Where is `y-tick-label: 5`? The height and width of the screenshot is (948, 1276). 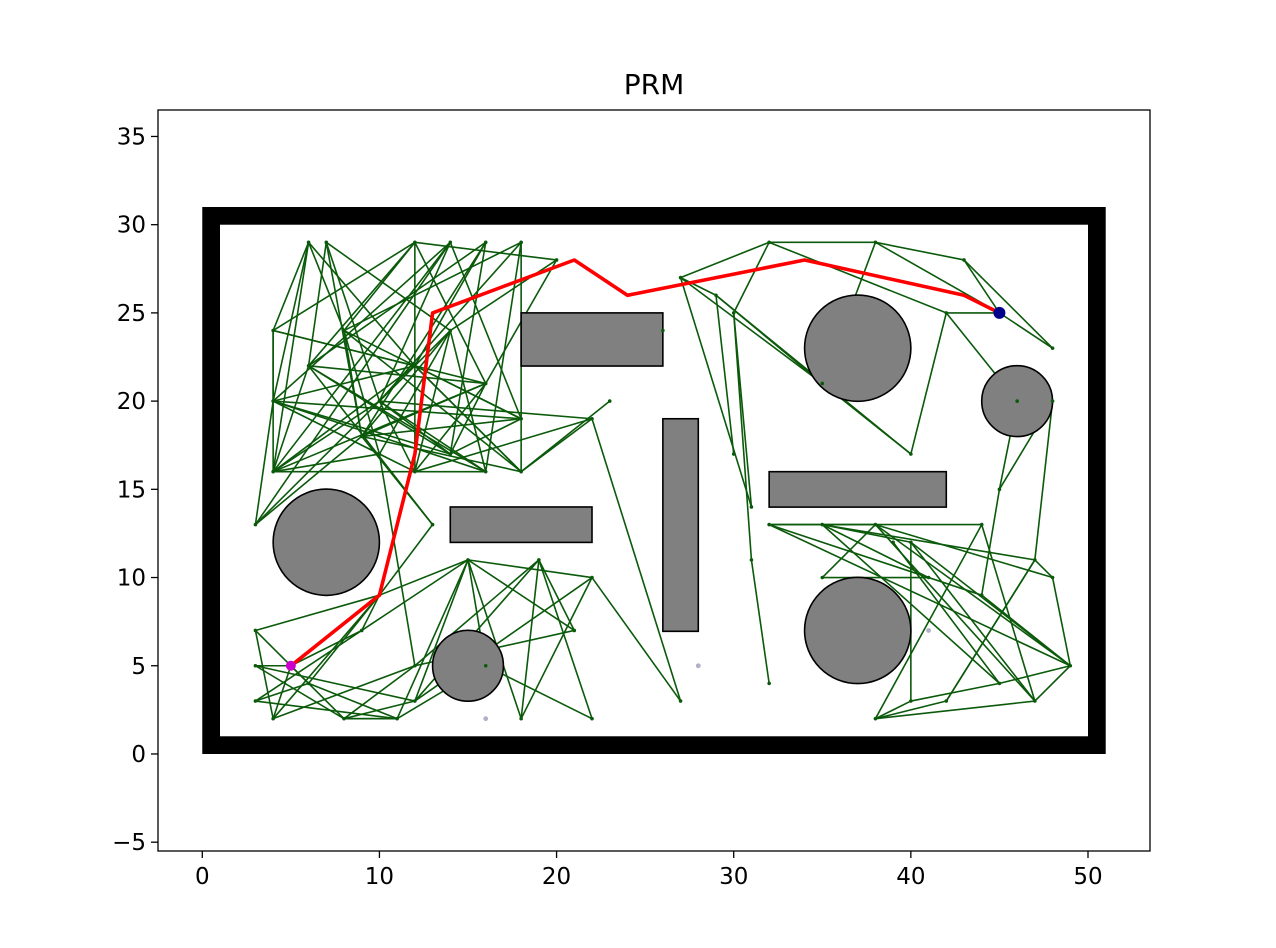 y-tick-label: 5 is located at coordinates (138, 667).